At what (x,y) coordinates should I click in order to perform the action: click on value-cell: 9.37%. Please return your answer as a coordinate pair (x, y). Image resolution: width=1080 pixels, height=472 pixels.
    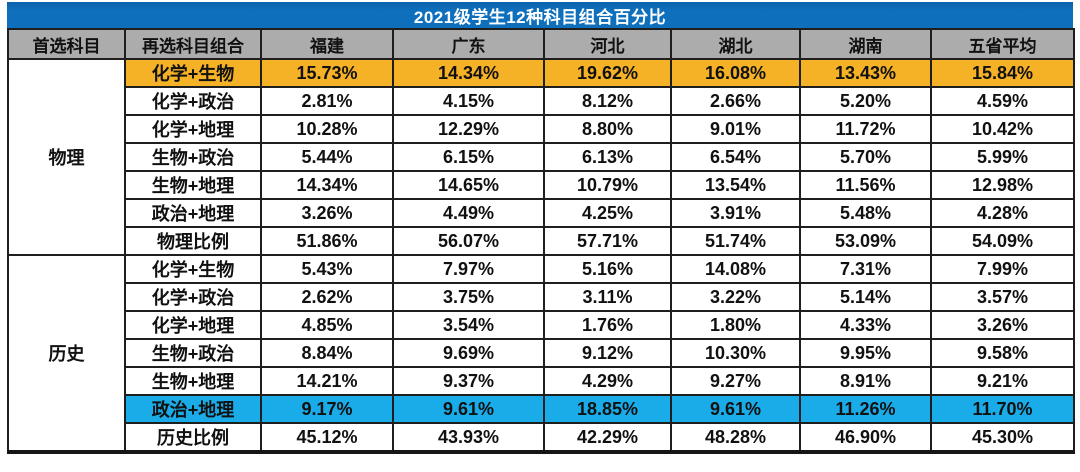
    Looking at the image, I should click on (468, 381).